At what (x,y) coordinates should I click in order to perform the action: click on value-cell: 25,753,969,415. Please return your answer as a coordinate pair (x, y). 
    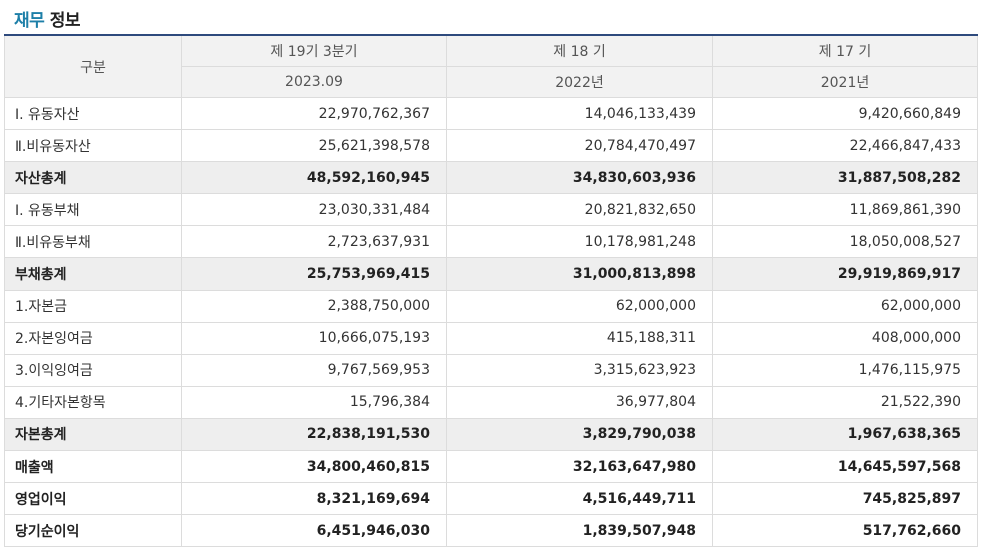
    Looking at the image, I should click on (314, 274).